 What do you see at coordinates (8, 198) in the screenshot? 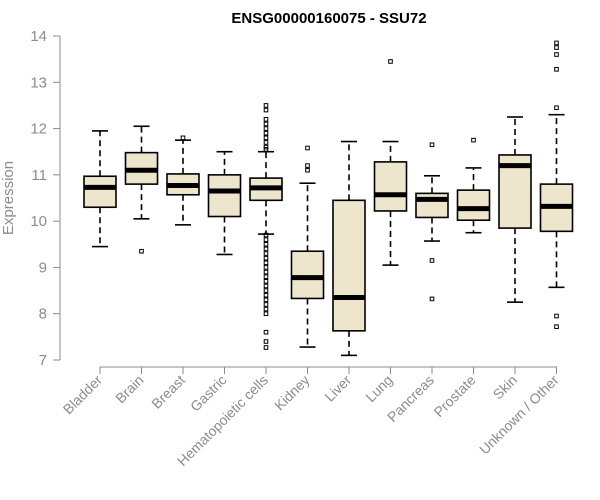
I see `y-axis-label: Expression` at bounding box center [8, 198].